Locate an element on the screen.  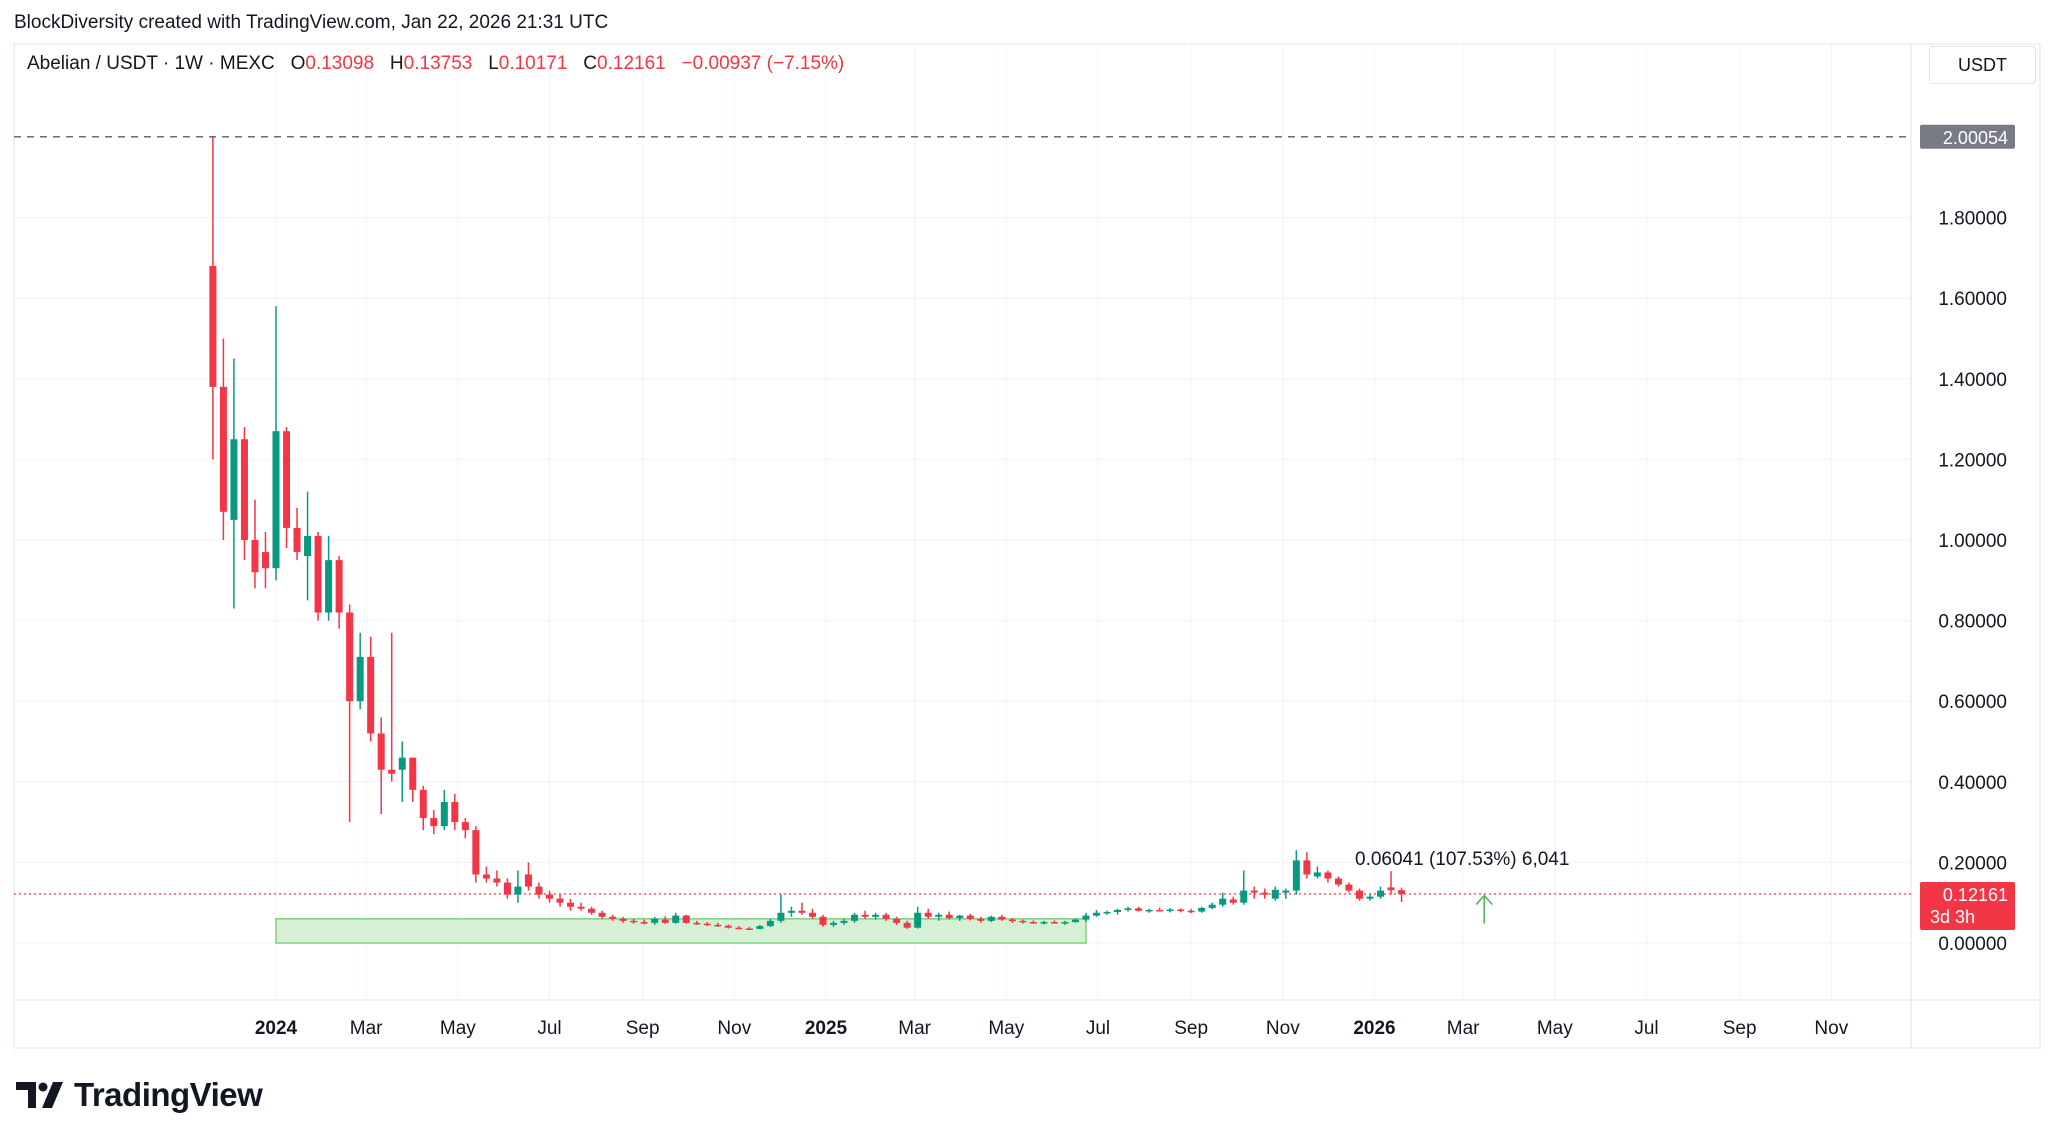
support-range-rect is located at coordinates (681, 931).